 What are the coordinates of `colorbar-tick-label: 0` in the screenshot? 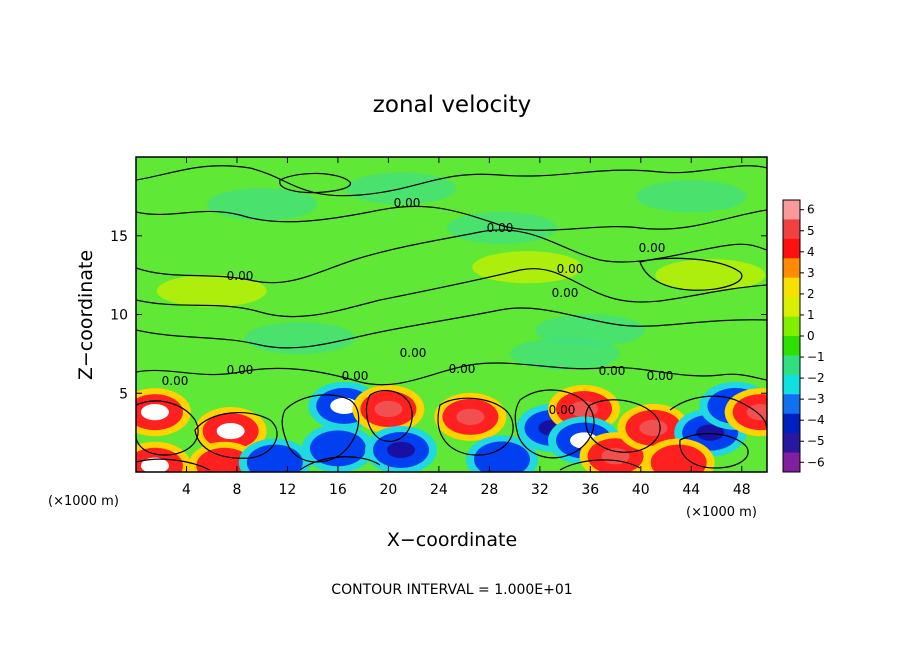 It's located at (811, 336).